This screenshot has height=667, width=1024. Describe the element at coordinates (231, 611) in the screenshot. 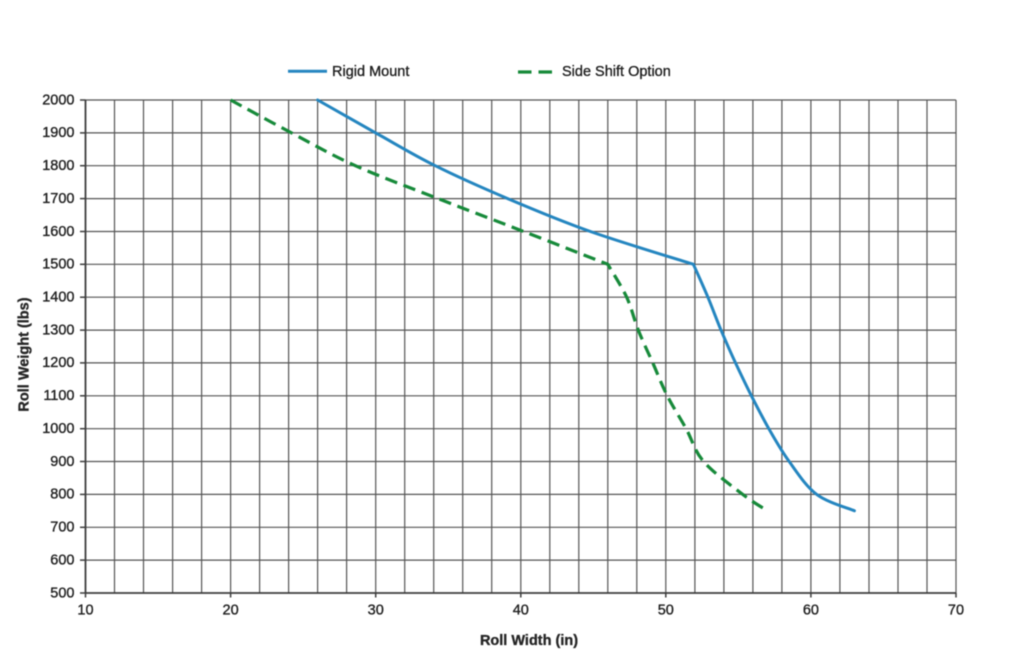

I see `svg-text: 20` at that location.